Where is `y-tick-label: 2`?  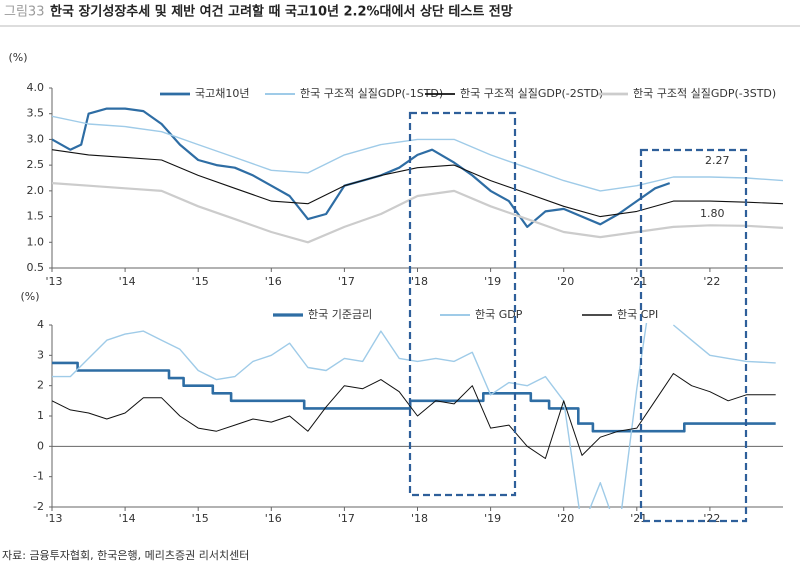
y-tick-label: 2 is located at coordinates (40, 385).